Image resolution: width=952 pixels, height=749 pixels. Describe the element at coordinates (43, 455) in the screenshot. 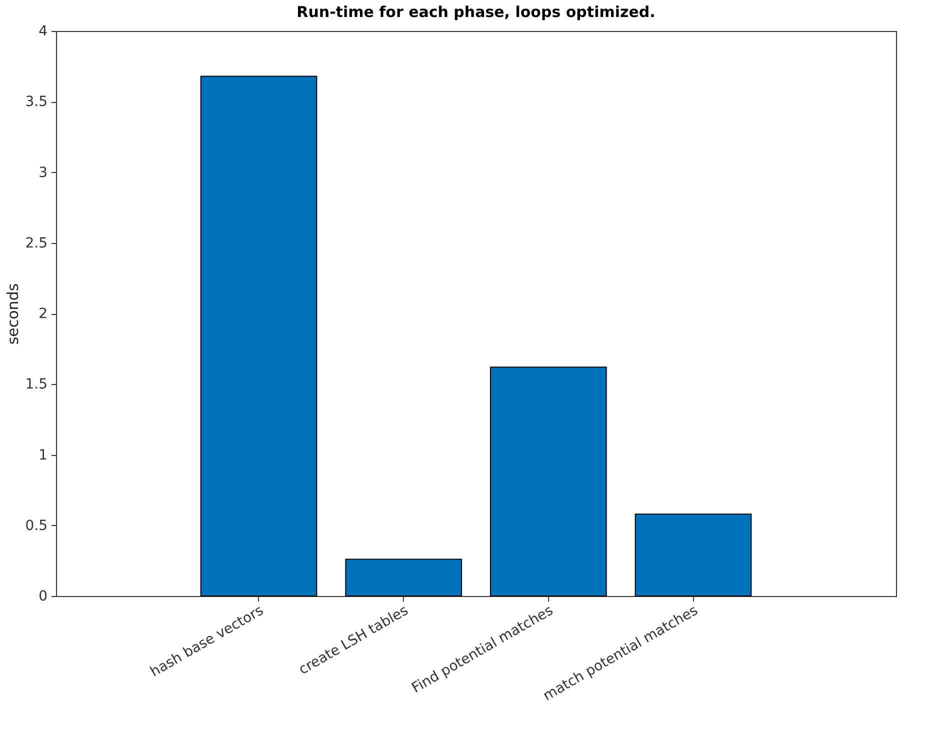

I see `y-tick-label: 1` at that location.